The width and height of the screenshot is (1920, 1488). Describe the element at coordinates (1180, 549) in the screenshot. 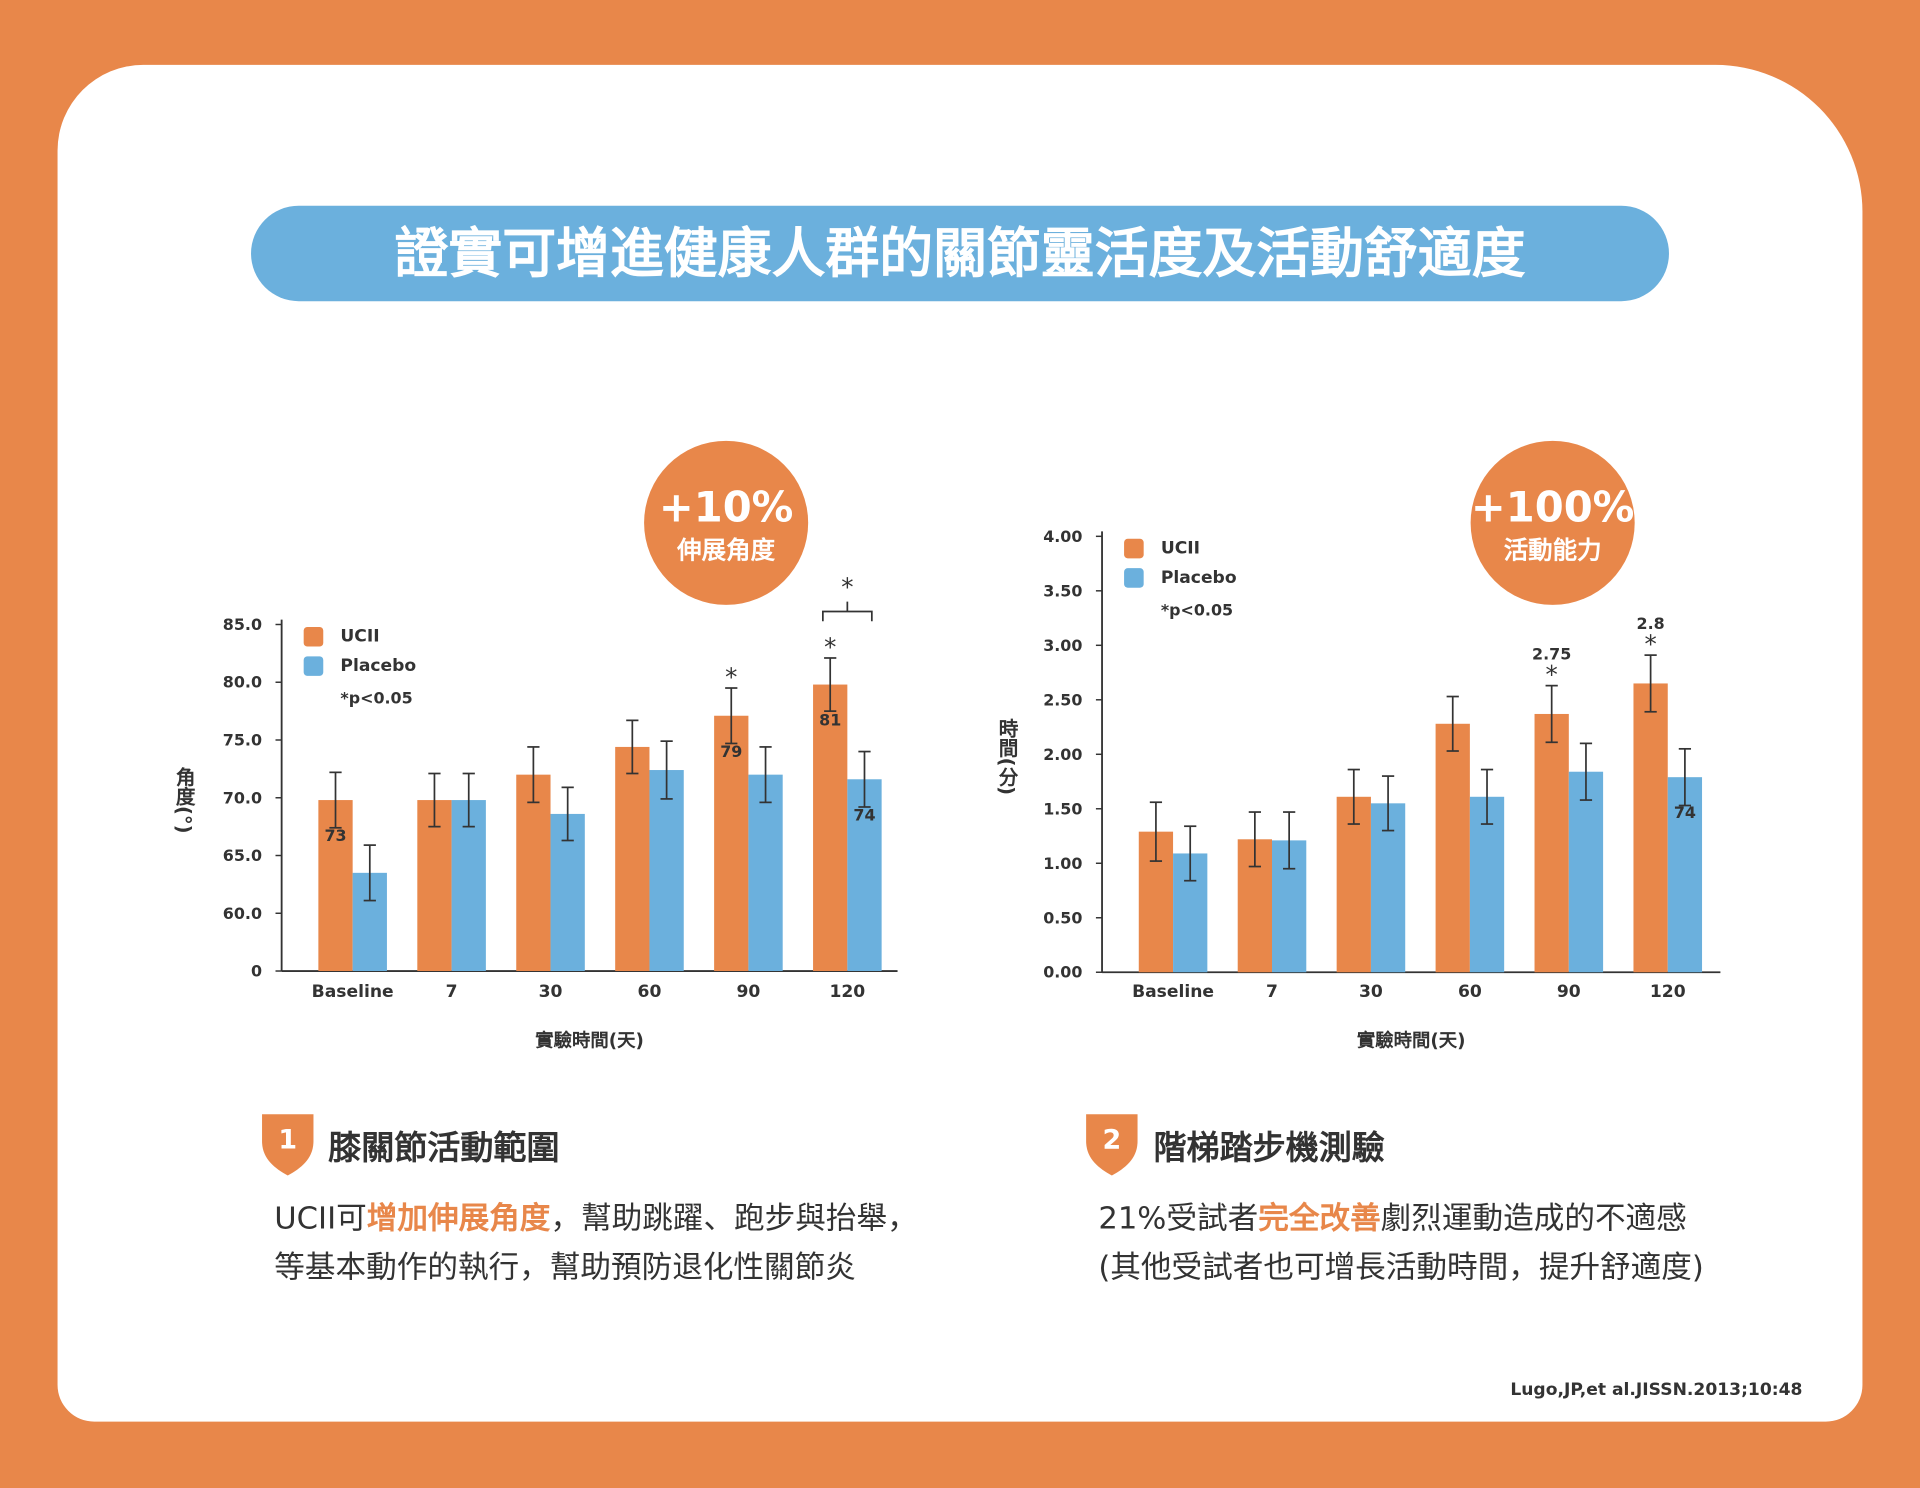

I see `legend-label: UCII` at that location.